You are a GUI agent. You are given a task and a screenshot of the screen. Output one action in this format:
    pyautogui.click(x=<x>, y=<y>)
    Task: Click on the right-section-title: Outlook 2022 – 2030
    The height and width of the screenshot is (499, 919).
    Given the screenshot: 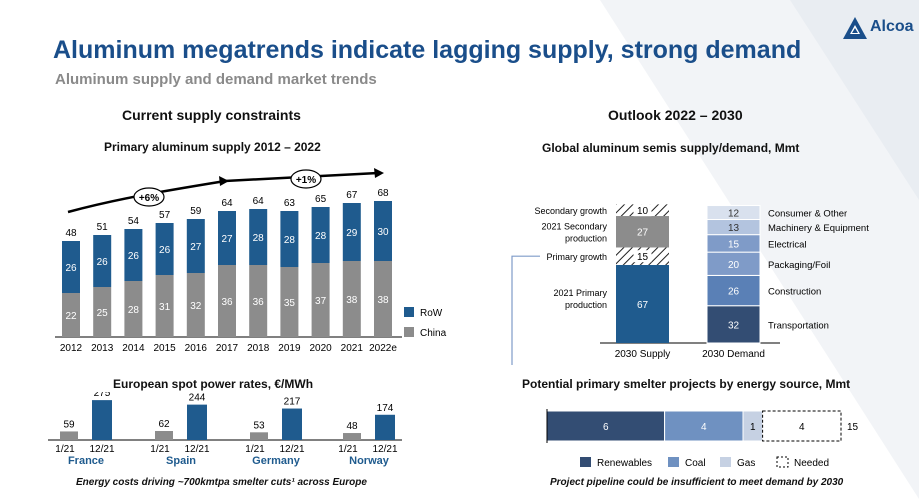 What is the action you would take?
    pyautogui.click(x=675, y=115)
    